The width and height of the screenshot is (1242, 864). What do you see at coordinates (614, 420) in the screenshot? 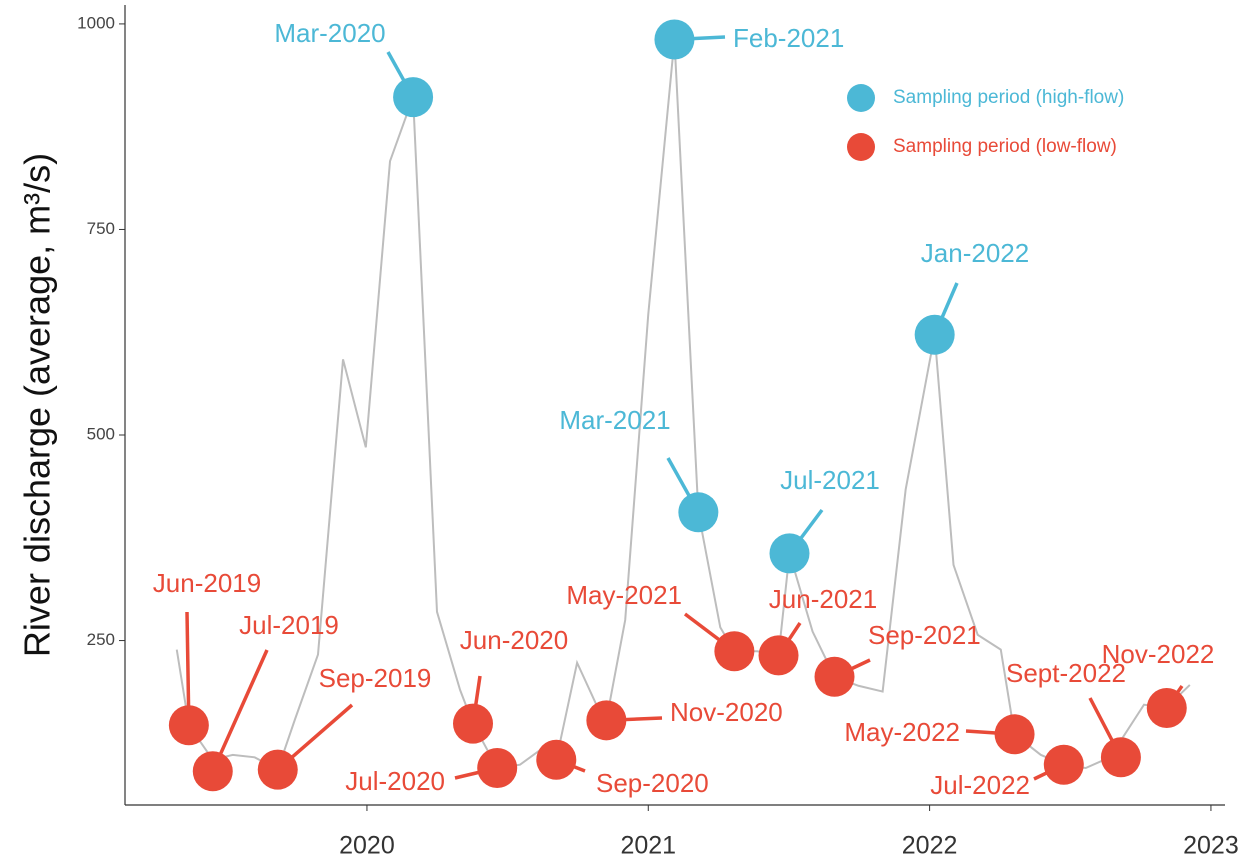
I see `point-label: Mar-2021` at bounding box center [614, 420].